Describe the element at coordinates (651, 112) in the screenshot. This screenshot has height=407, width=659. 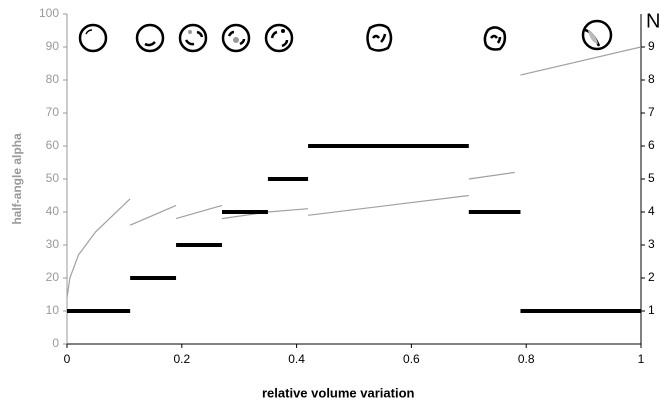
I see `y2-tick-label: 7` at that location.